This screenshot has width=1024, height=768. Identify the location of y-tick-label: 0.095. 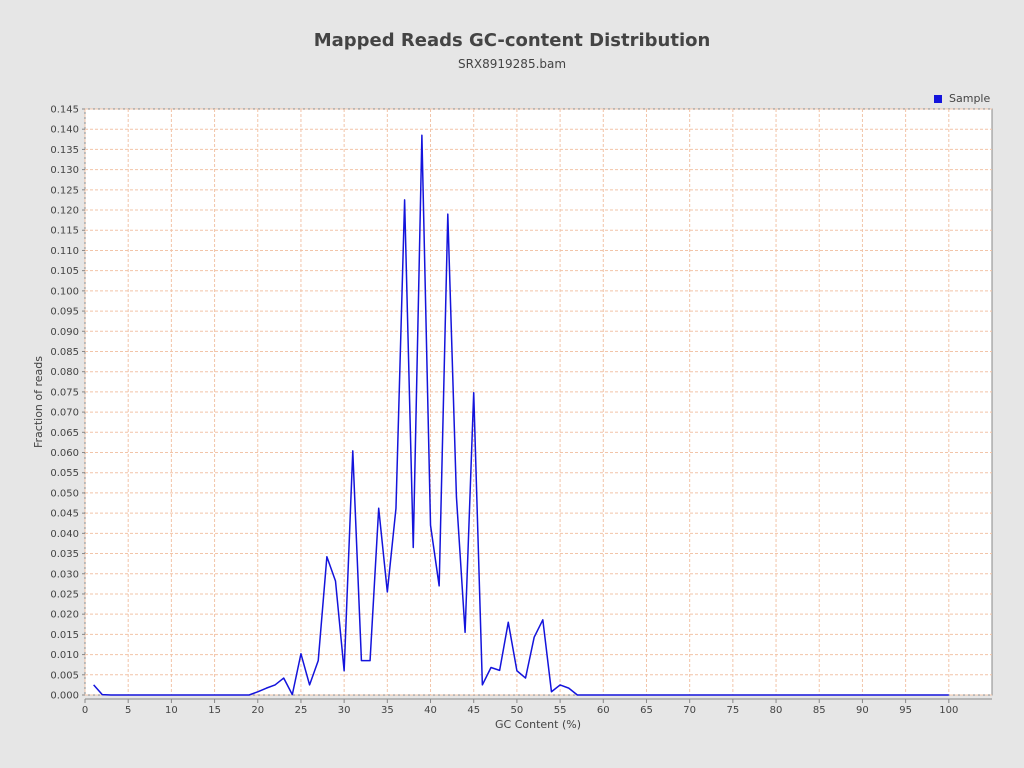
(64, 312).